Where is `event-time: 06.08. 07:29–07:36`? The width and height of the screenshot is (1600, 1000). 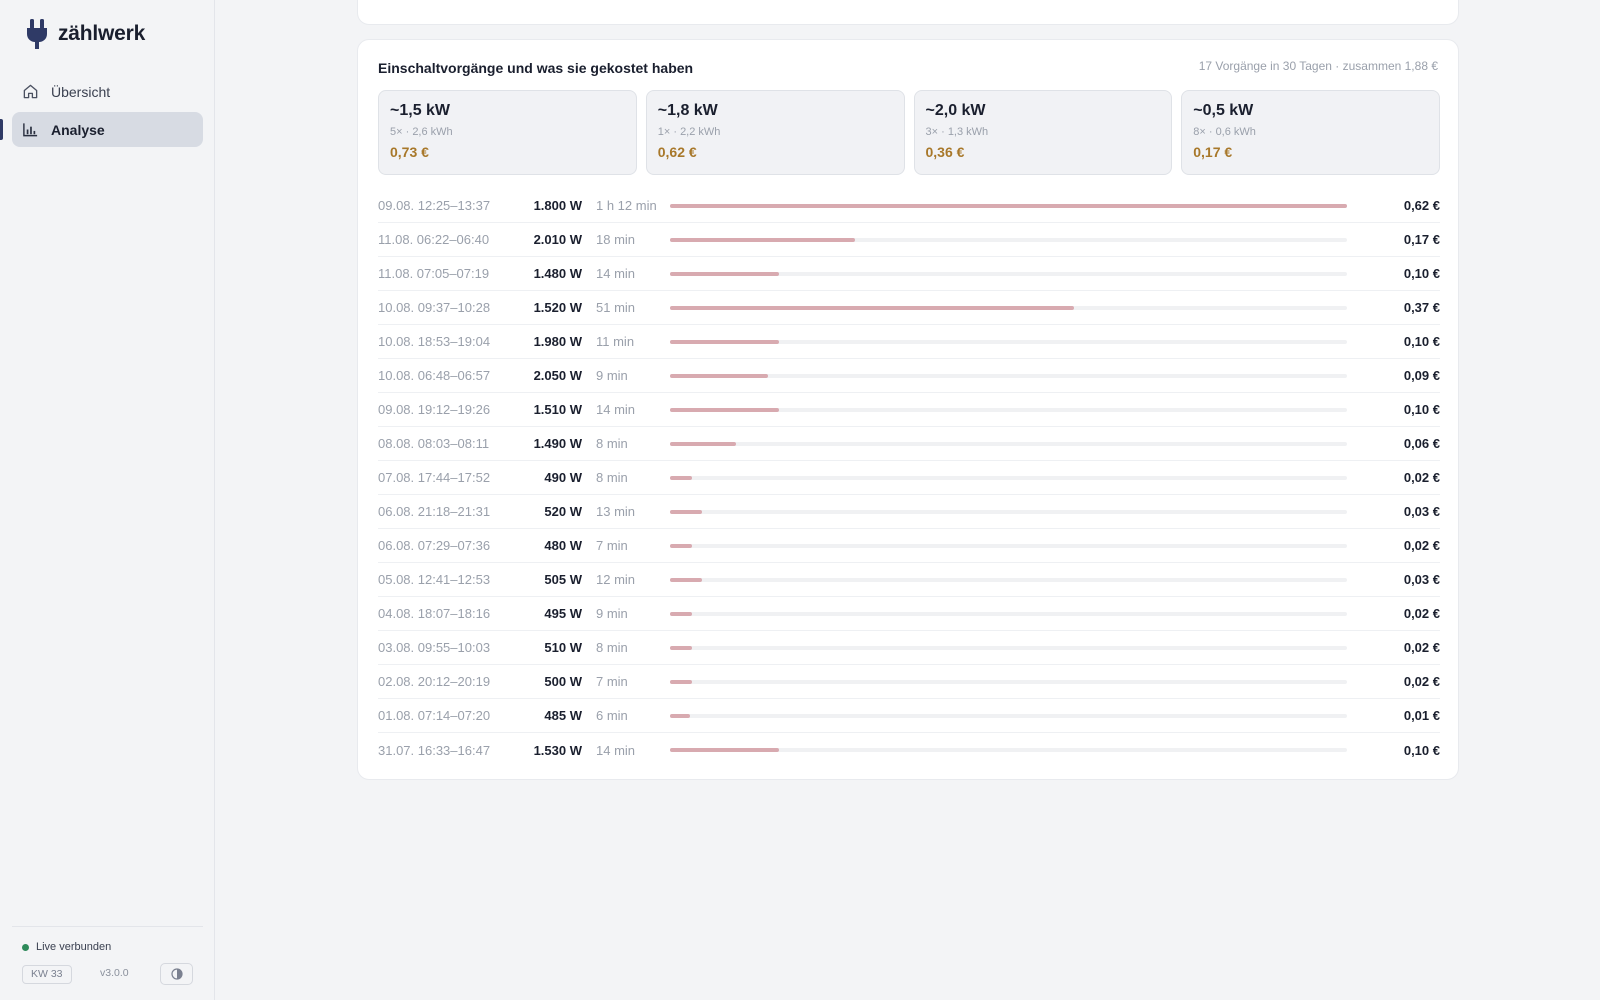 event-time: 06.08. 07:29–07:36 is located at coordinates (434, 545).